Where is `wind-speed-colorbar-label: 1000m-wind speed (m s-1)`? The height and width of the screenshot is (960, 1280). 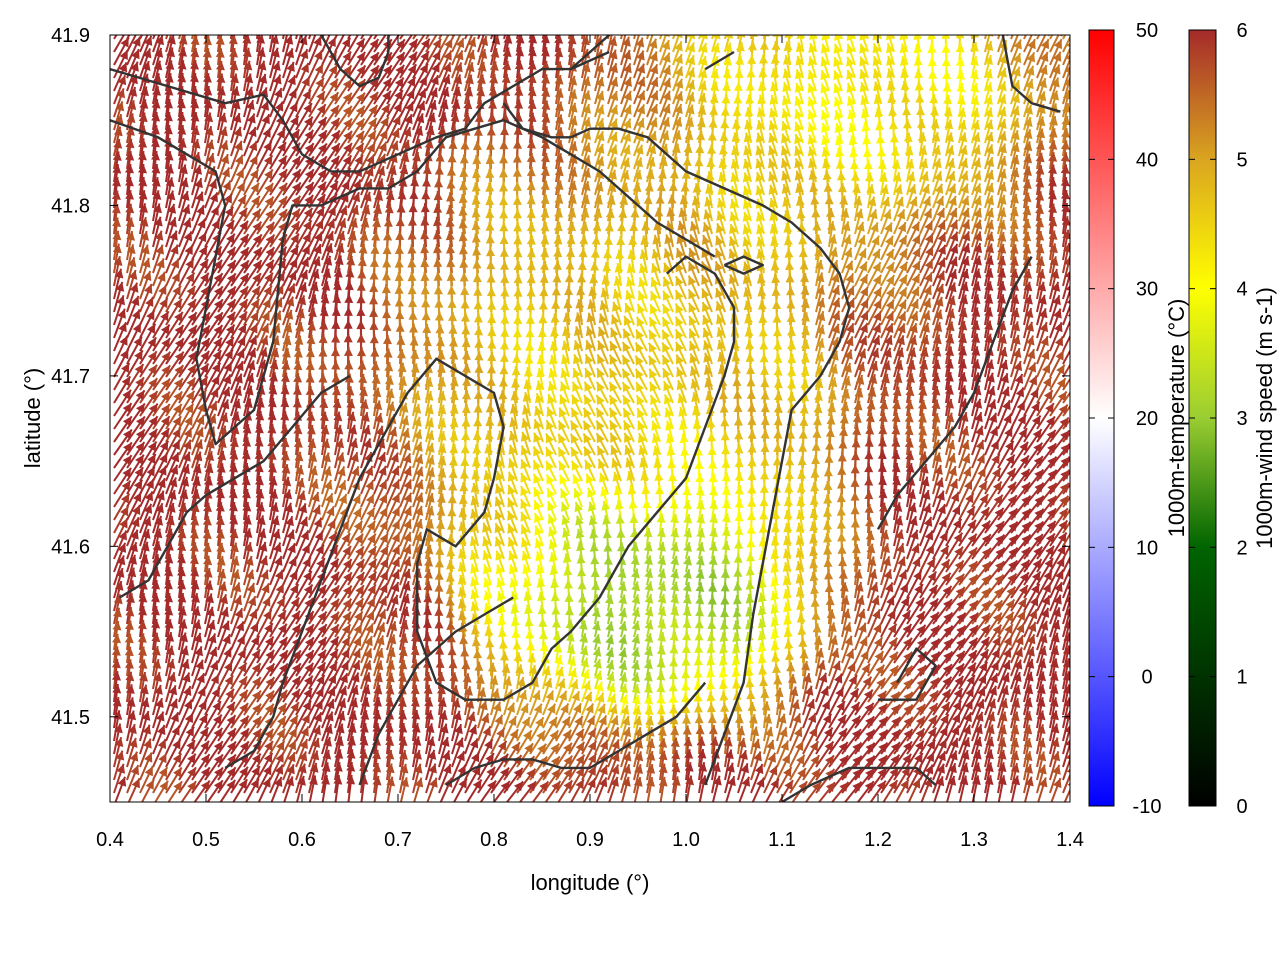
wind-speed-colorbar-label: 1000m-wind speed (m s-1) is located at coordinates (1264, 418).